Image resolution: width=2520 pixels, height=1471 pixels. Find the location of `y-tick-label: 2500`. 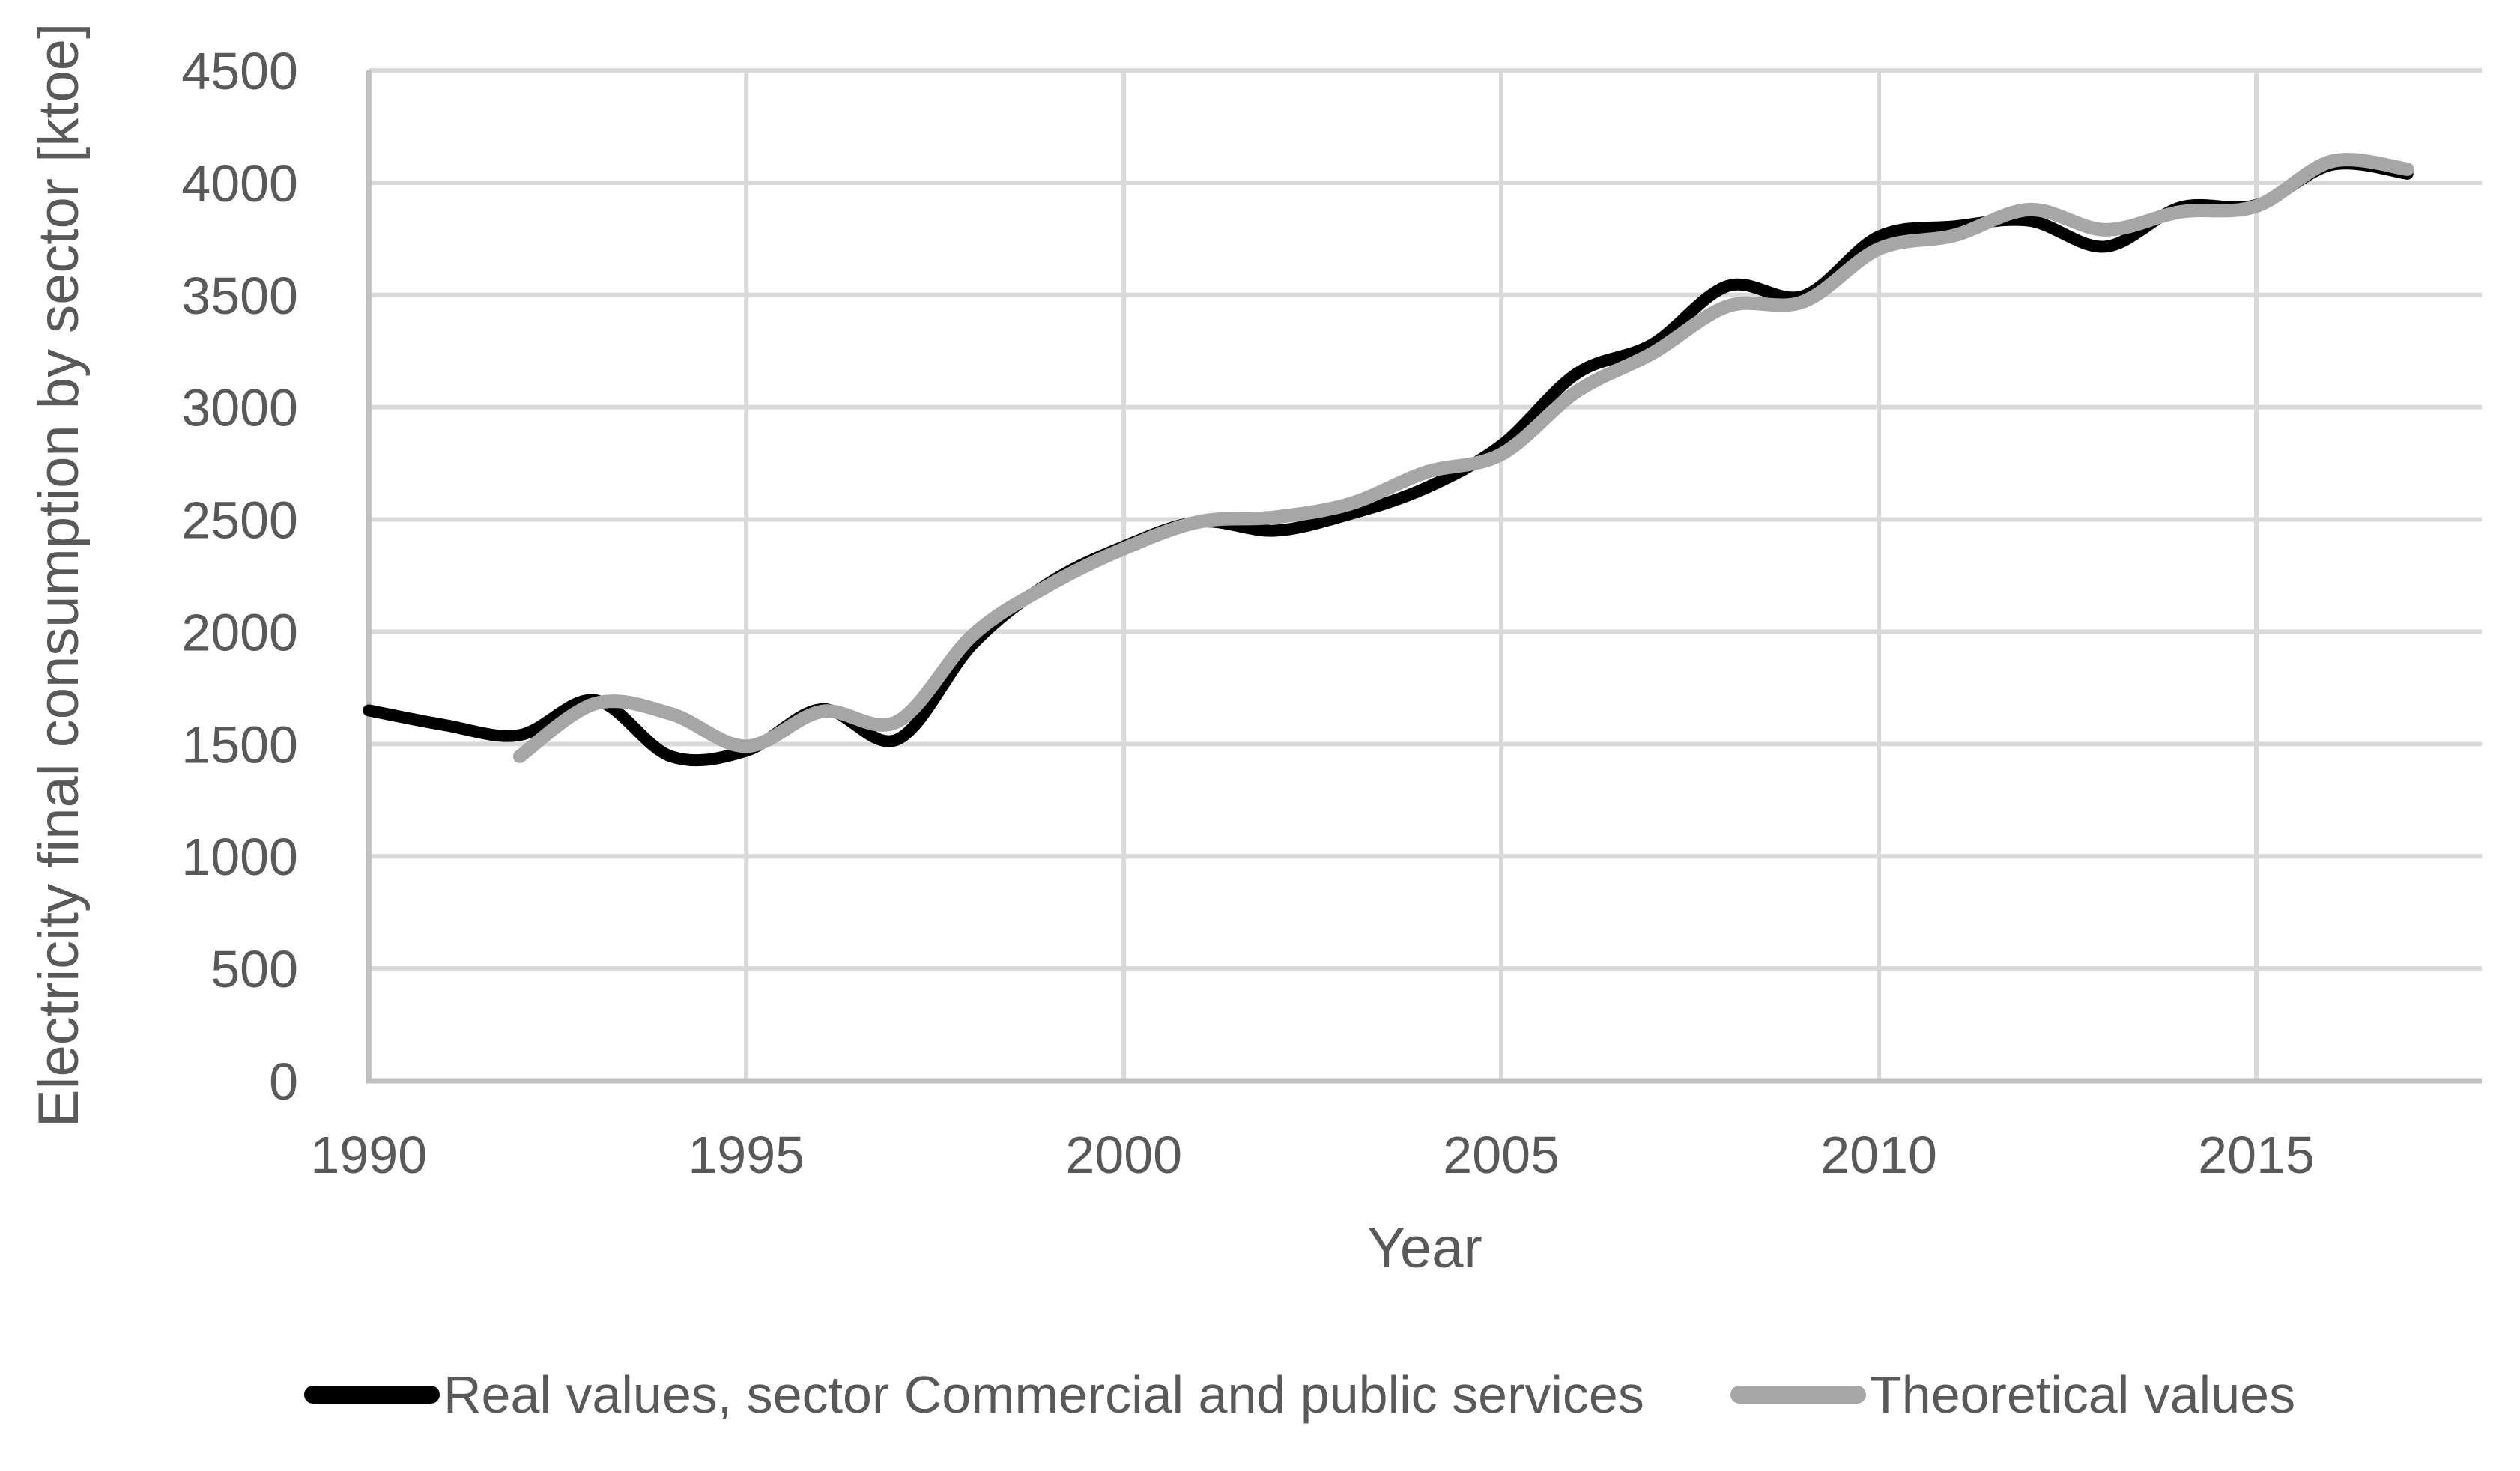

y-tick-label: 2500 is located at coordinates (239, 520).